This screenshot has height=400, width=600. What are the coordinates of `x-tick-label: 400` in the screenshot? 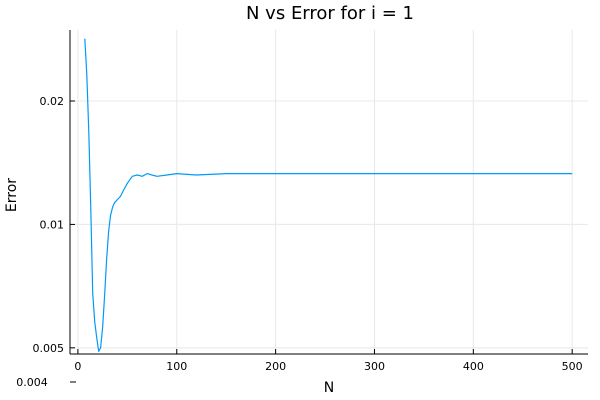 It's located at (473, 366).